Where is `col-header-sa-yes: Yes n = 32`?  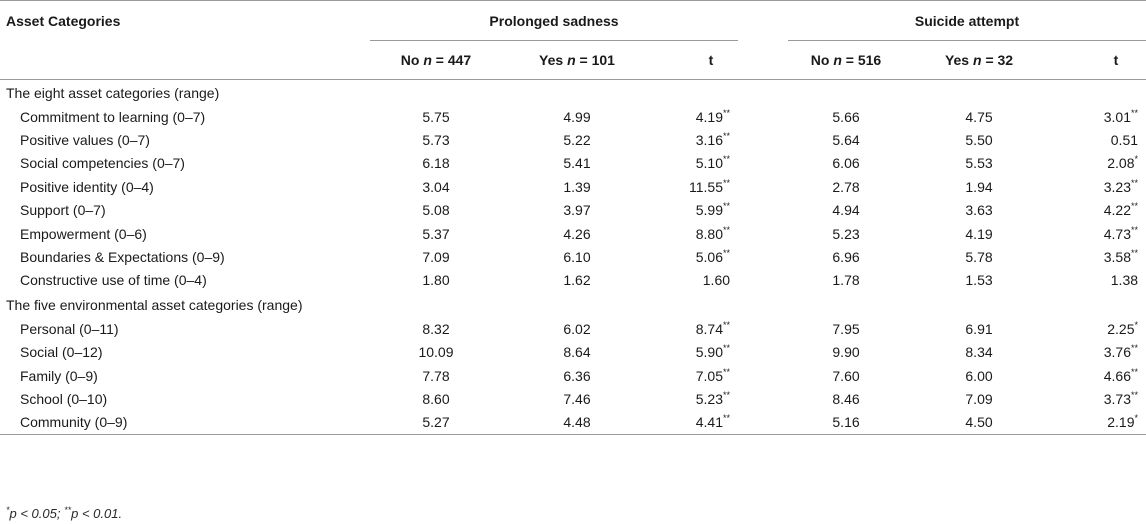
col-header-sa-yes: Yes n = 32 is located at coordinates (979, 60).